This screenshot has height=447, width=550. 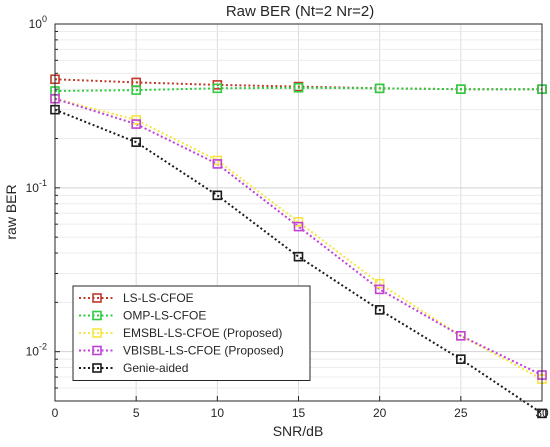 I want to click on x-tick-label: 30, so click(x=542, y=413).